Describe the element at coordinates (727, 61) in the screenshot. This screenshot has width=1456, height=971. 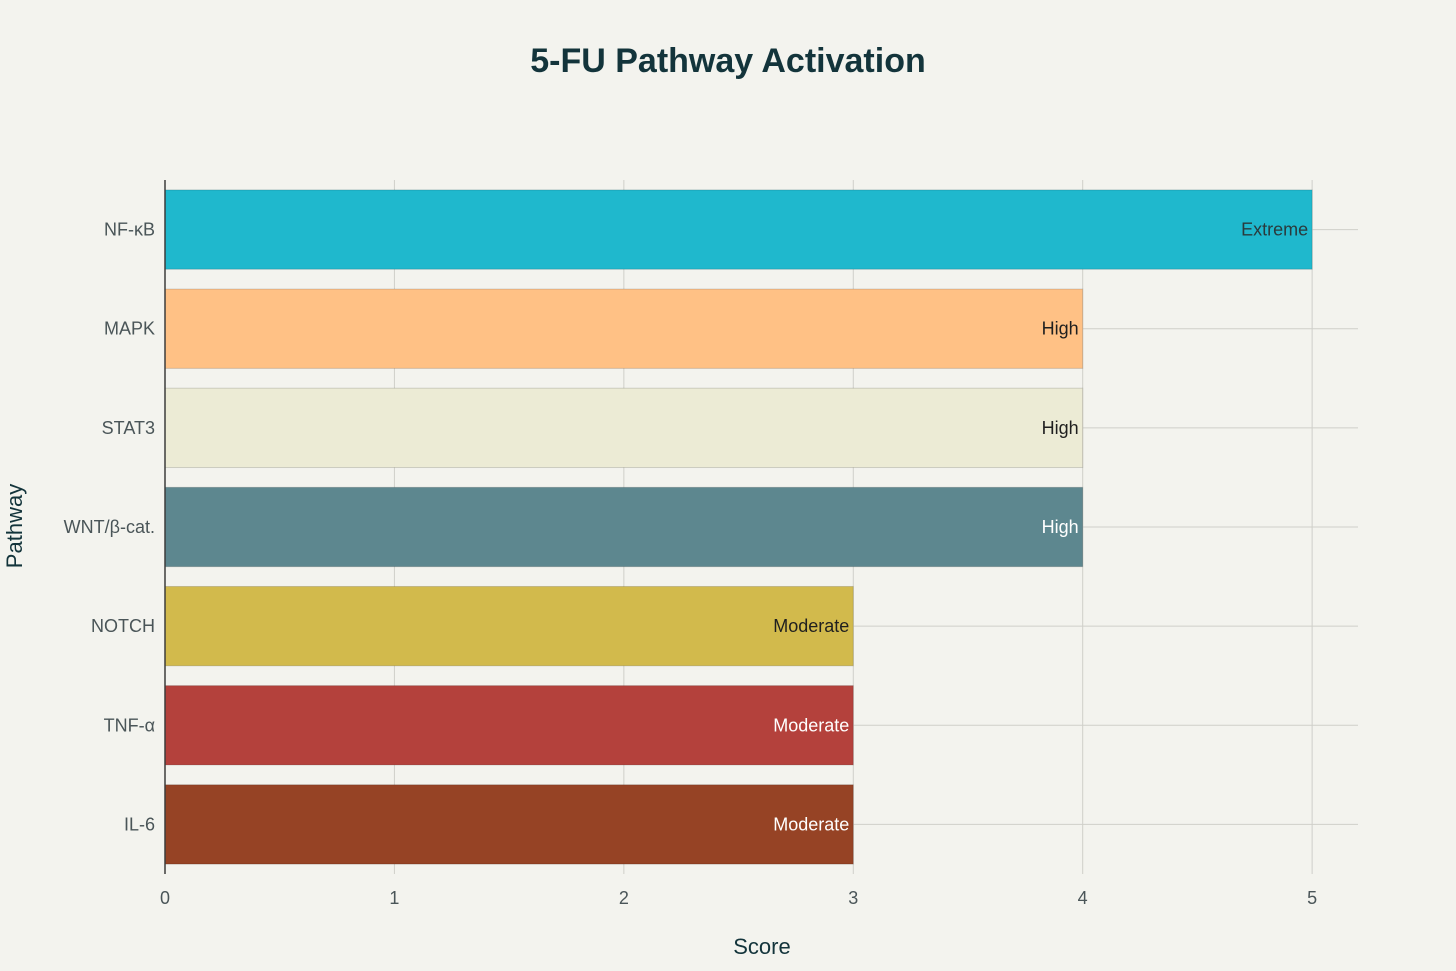
I see `chart-title: 5-FU Pathway Activation` at that location.